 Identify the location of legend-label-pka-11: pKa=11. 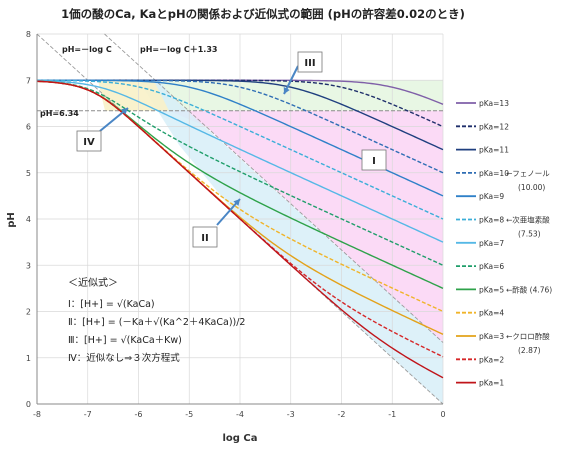
(494, 150).